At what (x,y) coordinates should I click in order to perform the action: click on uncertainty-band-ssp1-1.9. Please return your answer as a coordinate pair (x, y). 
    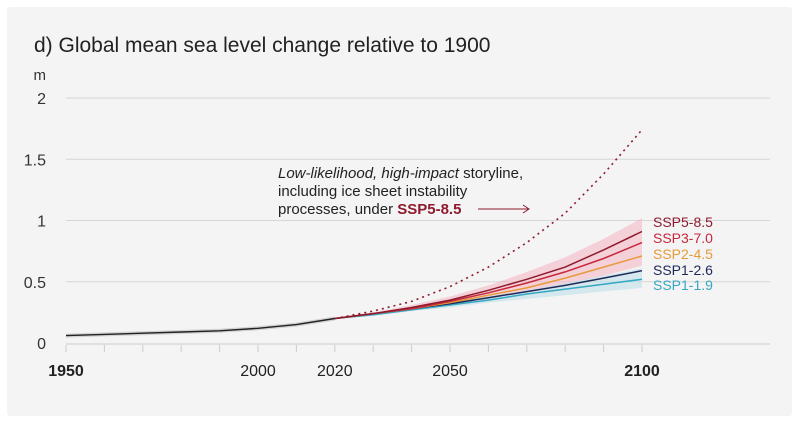
    Looking at the image, I should click on (488, 293).